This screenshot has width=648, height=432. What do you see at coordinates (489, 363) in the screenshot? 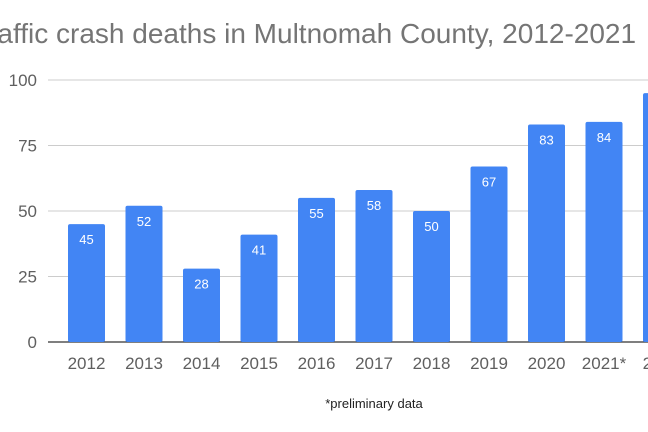
I see `x-tick-label: 2019` at bounding box center [489, 363].